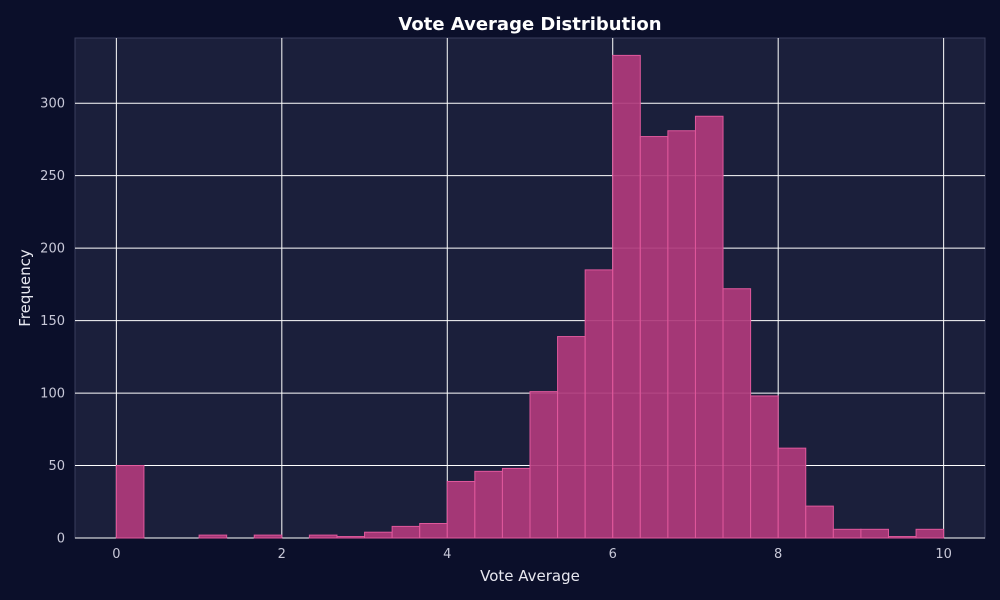  I want to click on y-tick-label: 100, so click(52, 394).